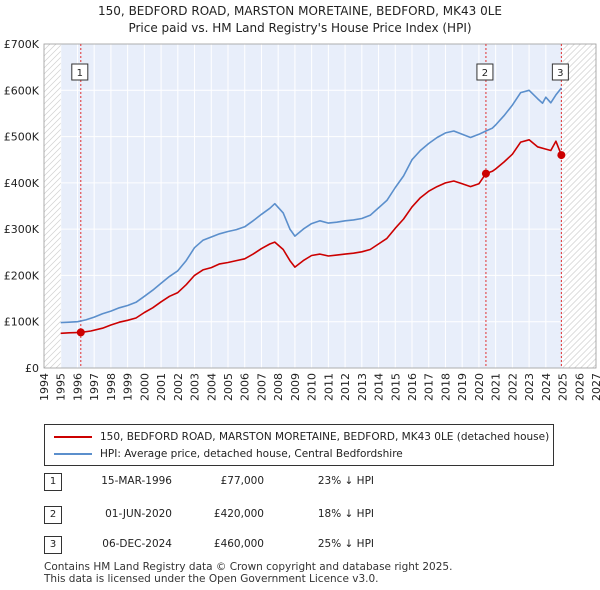  I want to click on x-tick-label: 2014, so click(379, 387).